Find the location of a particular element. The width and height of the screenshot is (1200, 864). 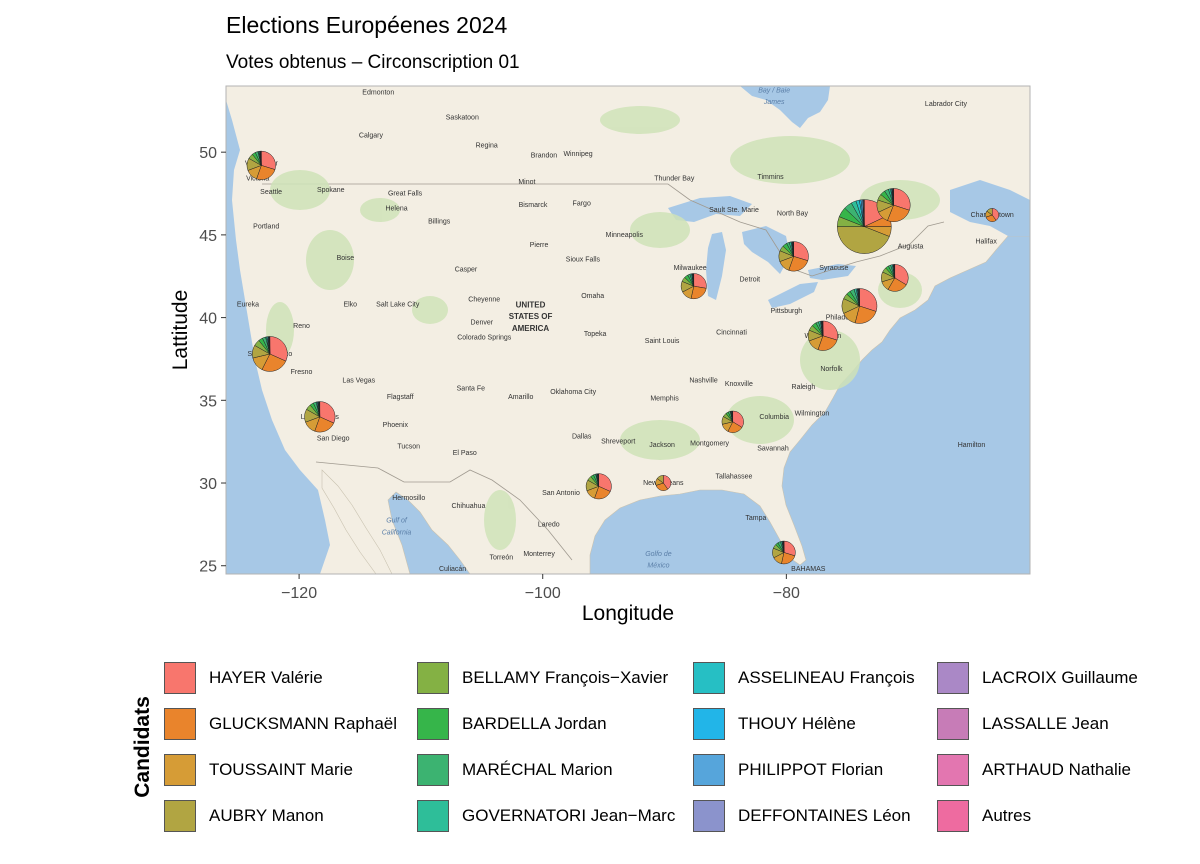

legend-label: THOUY Hélène is located at coordinates (797, 723).